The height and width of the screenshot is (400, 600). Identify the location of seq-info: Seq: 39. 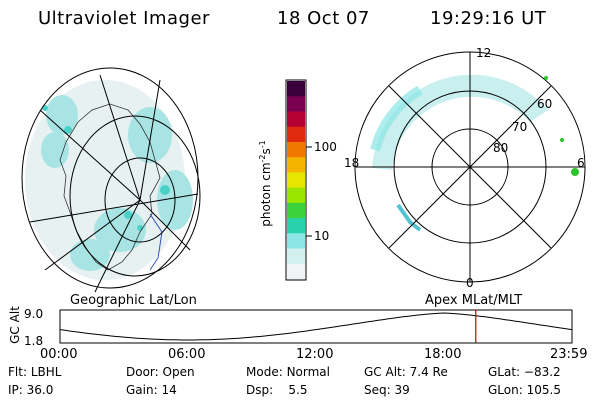
(387, 390).